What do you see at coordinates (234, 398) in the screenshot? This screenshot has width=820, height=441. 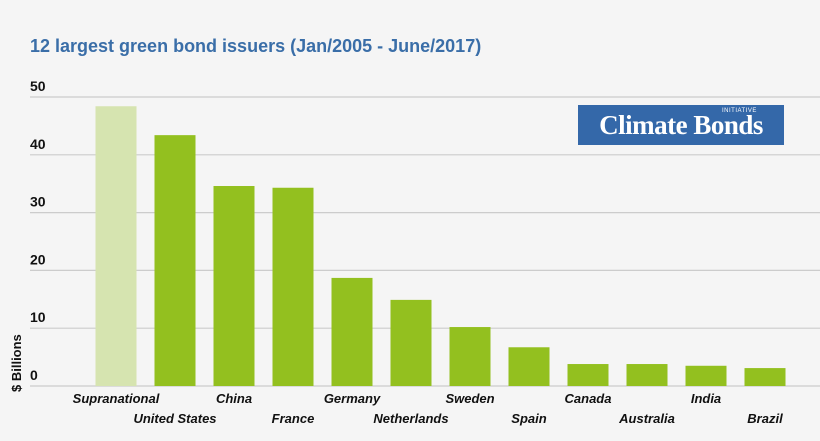 I see `x-tick-label: China` at bounding box center [234, 398].